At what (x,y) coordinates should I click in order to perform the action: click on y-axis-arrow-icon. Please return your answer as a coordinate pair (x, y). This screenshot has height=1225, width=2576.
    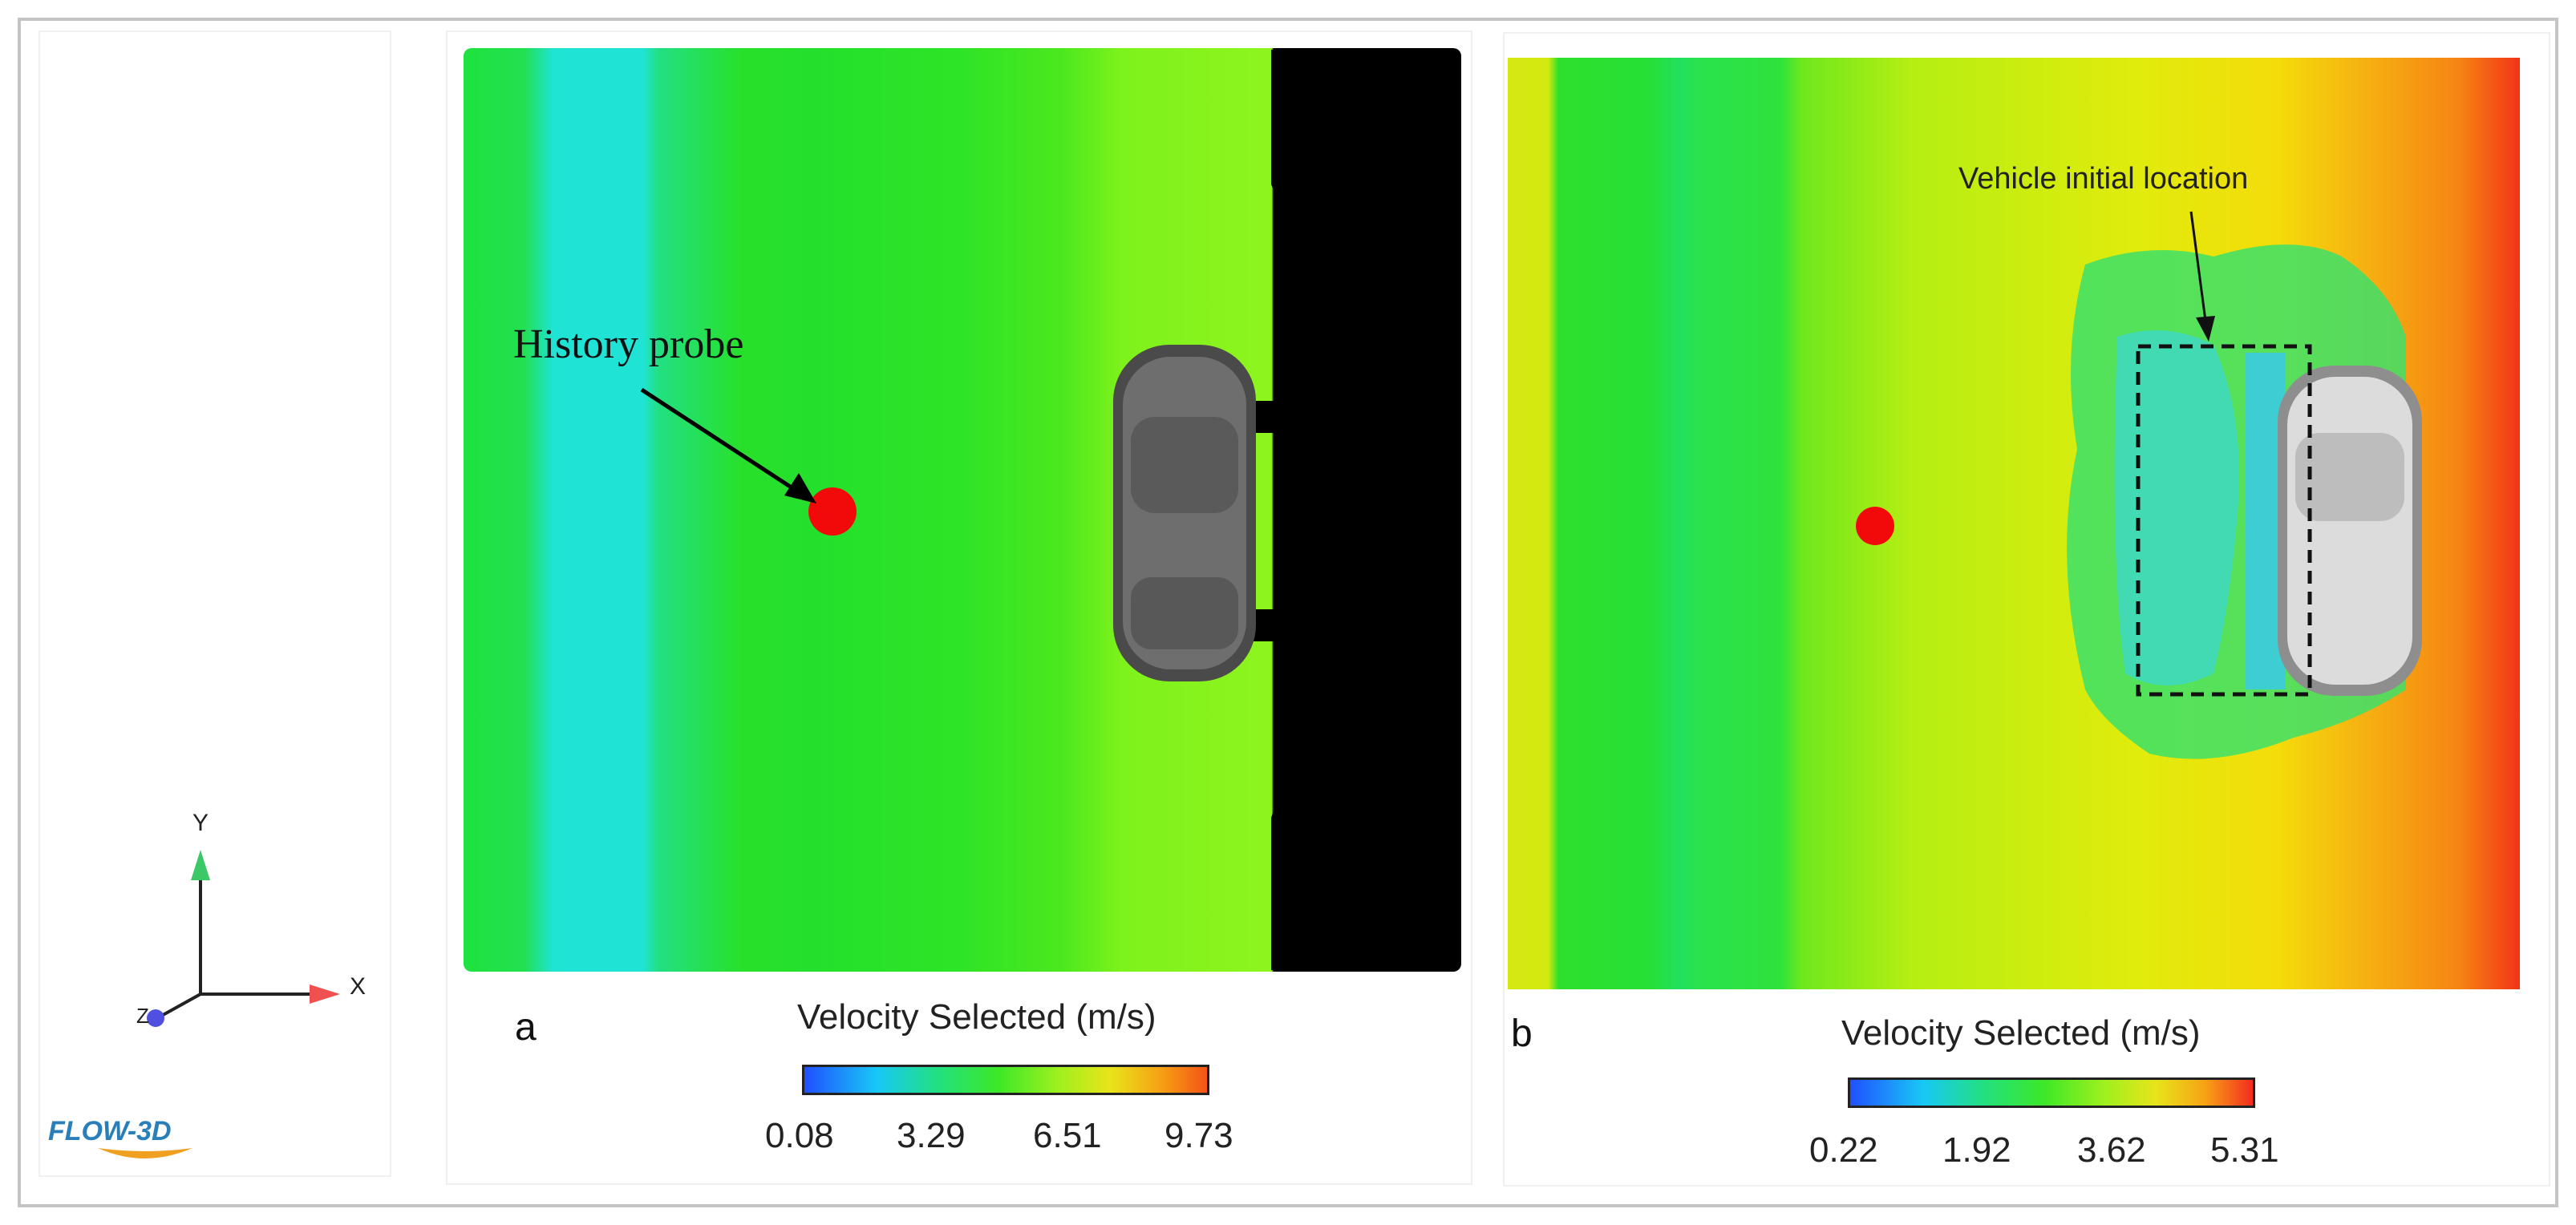
    Looking at the image, I should click on (200, 865).